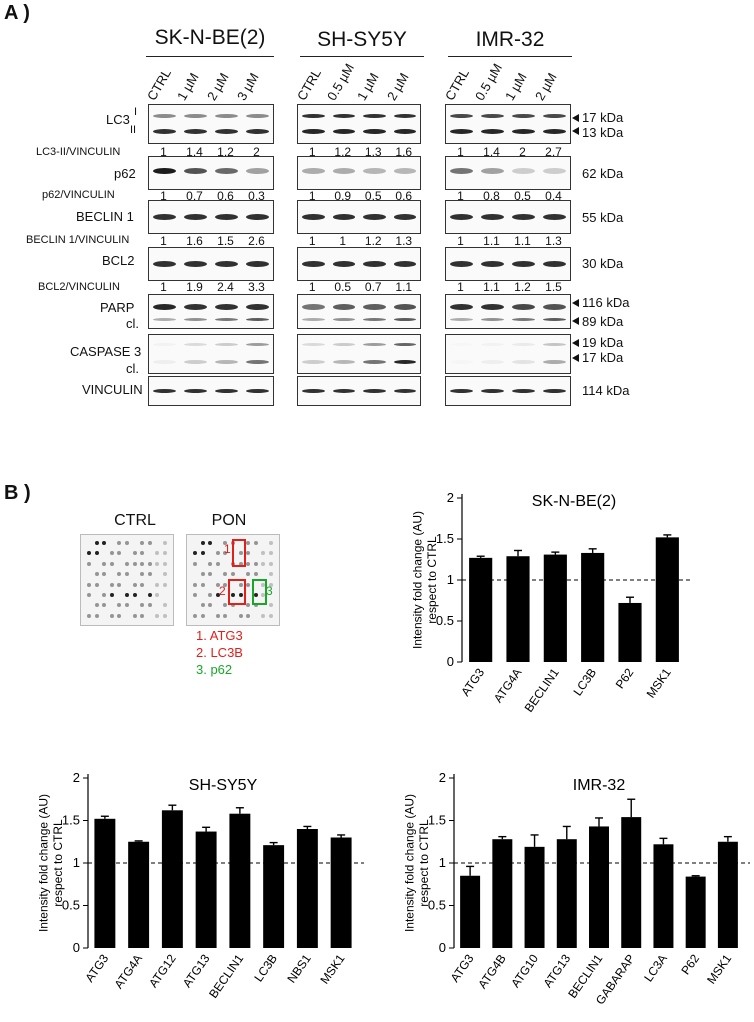  I want to click on blot-p62, so click(359, 173).